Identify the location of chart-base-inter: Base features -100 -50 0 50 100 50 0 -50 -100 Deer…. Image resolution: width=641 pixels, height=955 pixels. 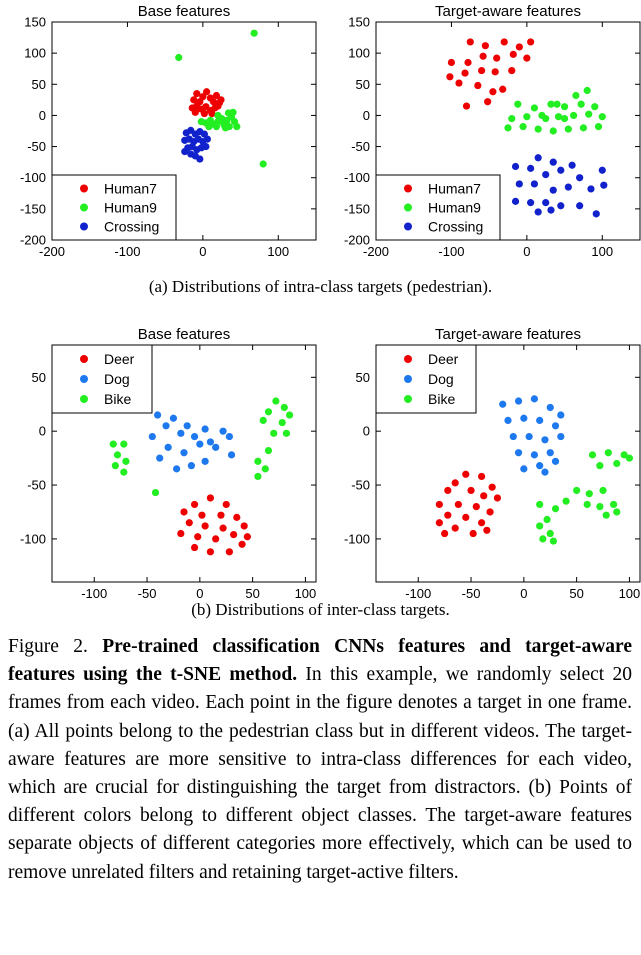
(168, 463).